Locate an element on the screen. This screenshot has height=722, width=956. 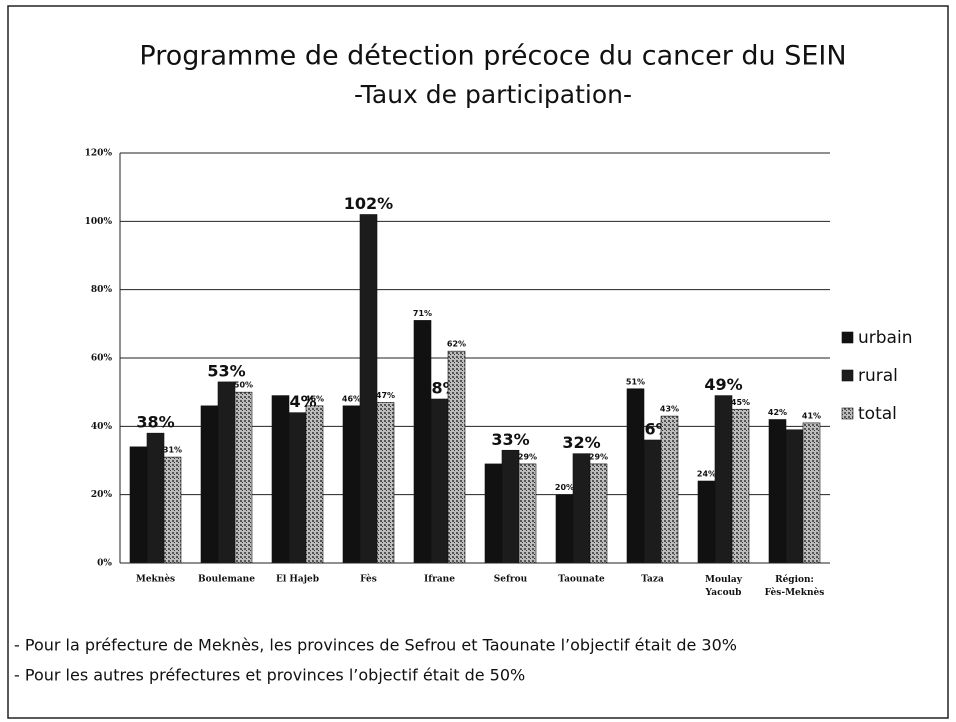
x-tick-label: Ifrane is located at coordinates (439, 580).